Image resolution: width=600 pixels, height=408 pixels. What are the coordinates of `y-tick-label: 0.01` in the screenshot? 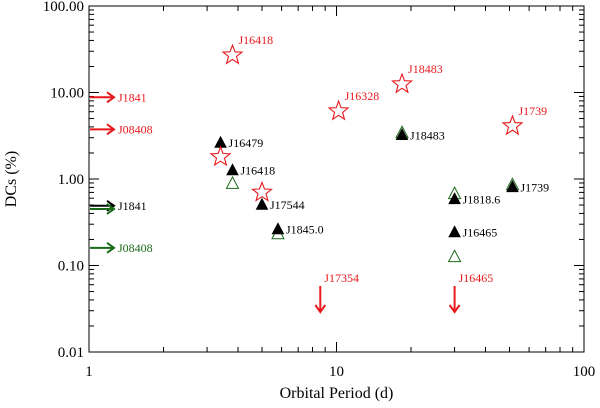 It's located at (71, 353).